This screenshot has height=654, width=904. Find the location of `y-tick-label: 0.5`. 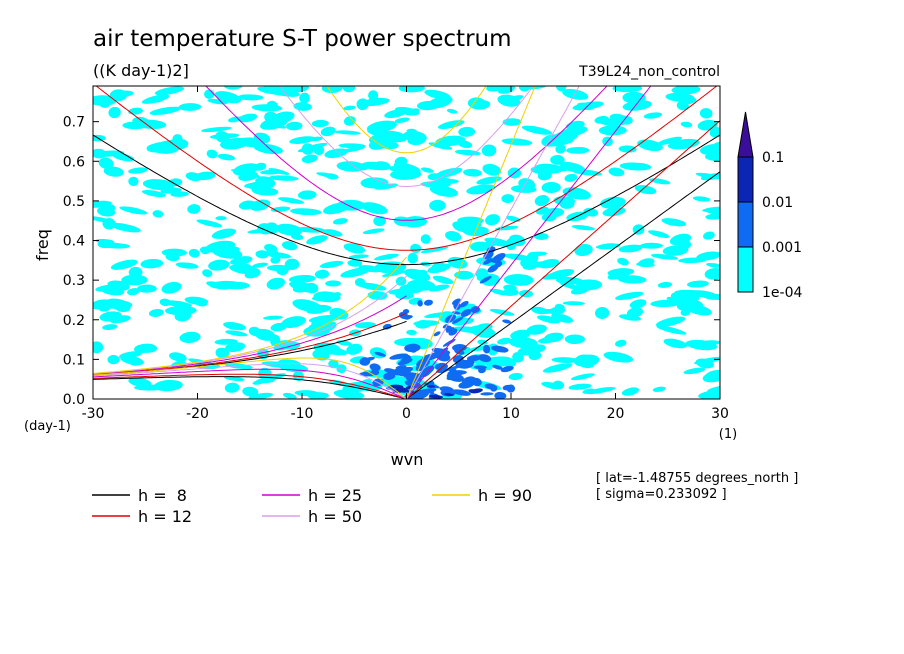

y-tick-label: 0.5 is located at coordinates (74, 202).